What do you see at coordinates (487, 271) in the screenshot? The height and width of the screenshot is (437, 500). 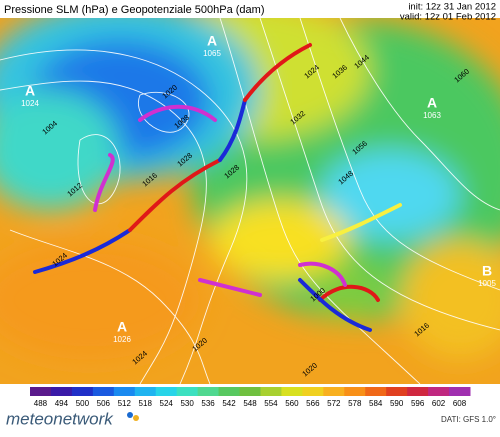 I see `center-letter: B` at bounding box center [487, 271].